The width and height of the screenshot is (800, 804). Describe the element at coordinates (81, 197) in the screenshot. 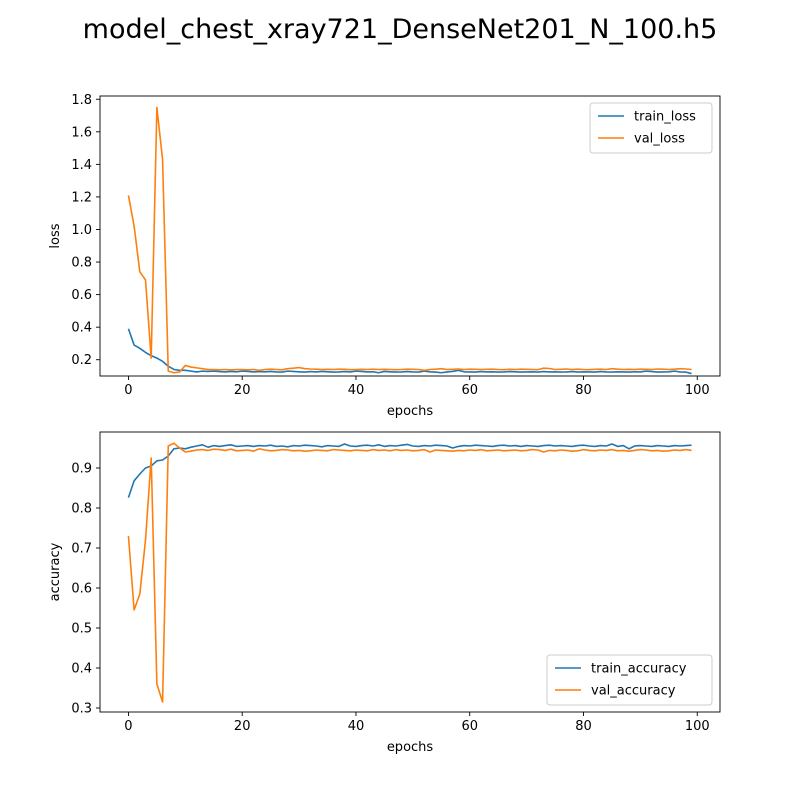

I see `y-tick-label: 1.2` at that location.